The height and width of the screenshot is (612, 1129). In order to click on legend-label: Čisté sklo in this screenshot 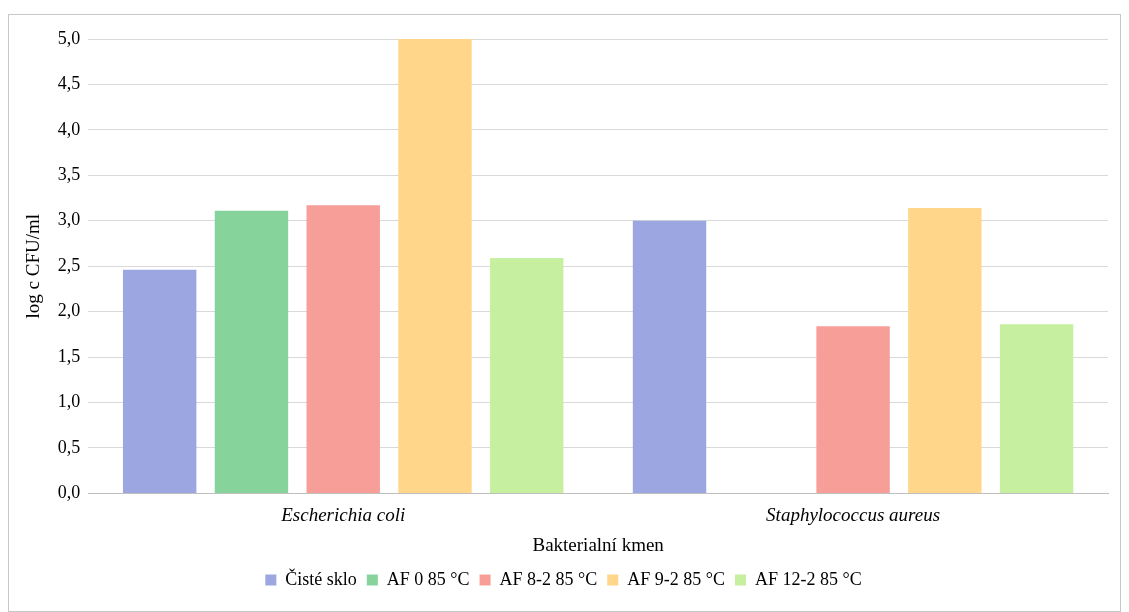, I will do `click(321, 578)`.